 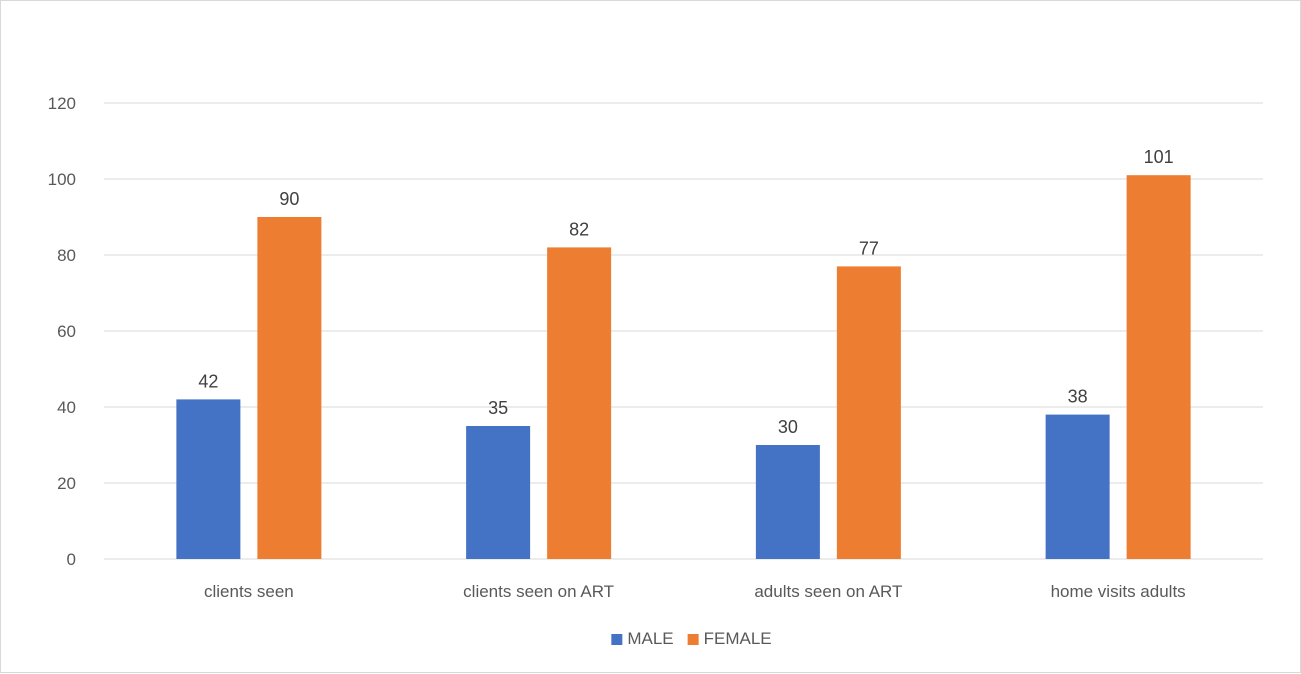 I want to click on y-tick-label: 20, so click(x=66, y=483).